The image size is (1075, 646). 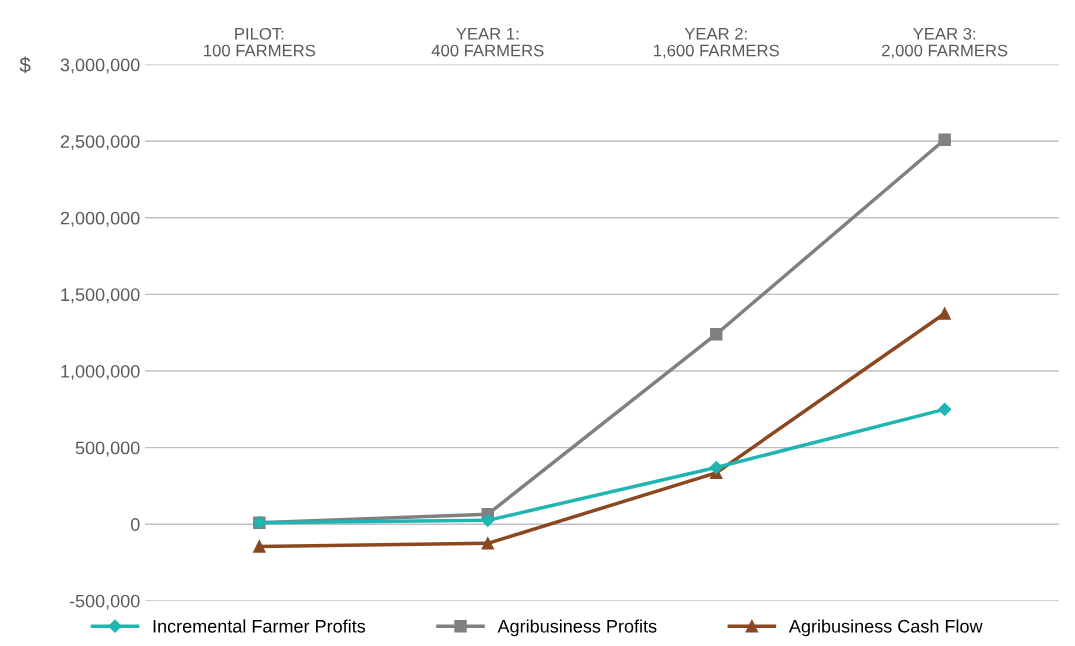 I want to click on legend-label: Agribusiness Cash Flow, so click(x=885, y=628).